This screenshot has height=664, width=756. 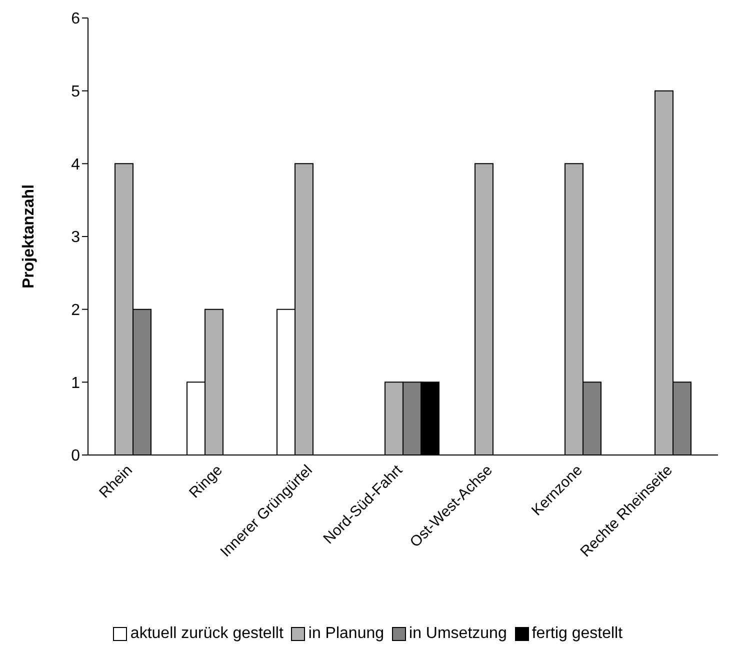 What do you see at coordinates (75, 456) in the screenshot?
I see `y-tick-label: 0` at bounding box center [75, 456].